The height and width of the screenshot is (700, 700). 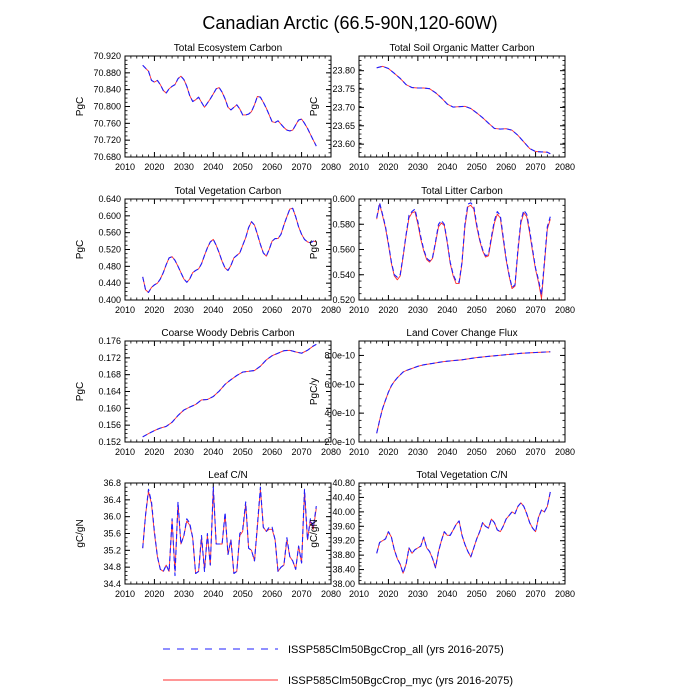 What do you see at coordinates (343, 584) in the screenshot?
I see `y-tick-label: 38.00` at bounding box center [343, 584].